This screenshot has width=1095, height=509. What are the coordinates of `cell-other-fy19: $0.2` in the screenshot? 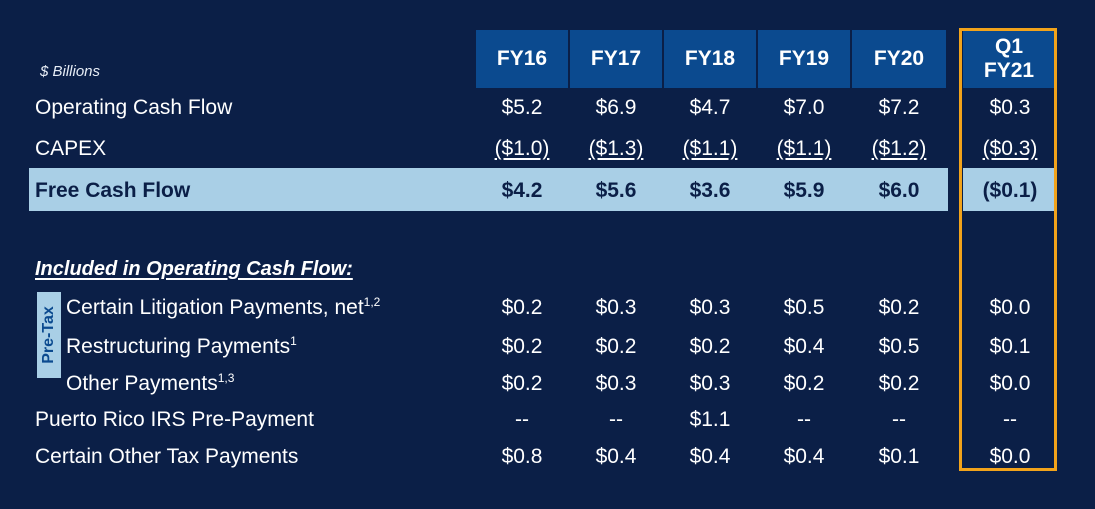 It's located at (804, 383).